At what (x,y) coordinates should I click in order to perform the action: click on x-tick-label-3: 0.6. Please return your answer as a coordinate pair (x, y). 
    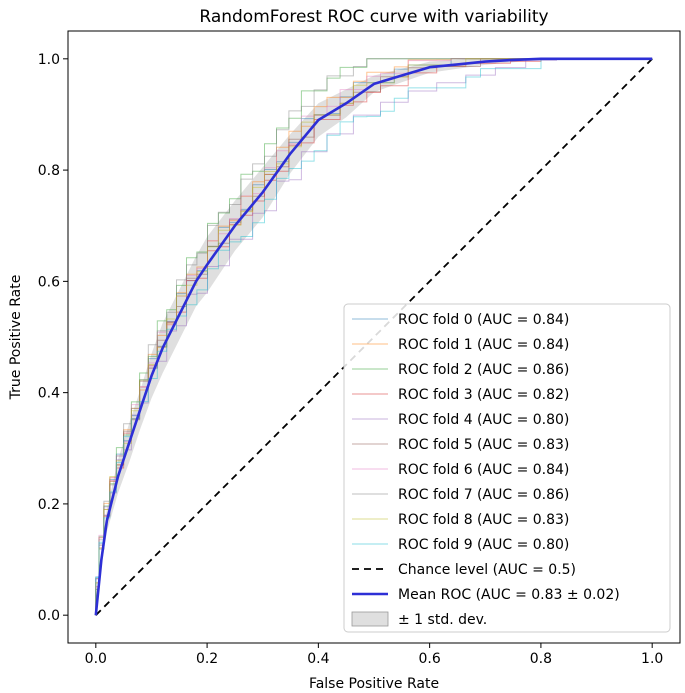
    Looking at the image, I should click on (430, 659).